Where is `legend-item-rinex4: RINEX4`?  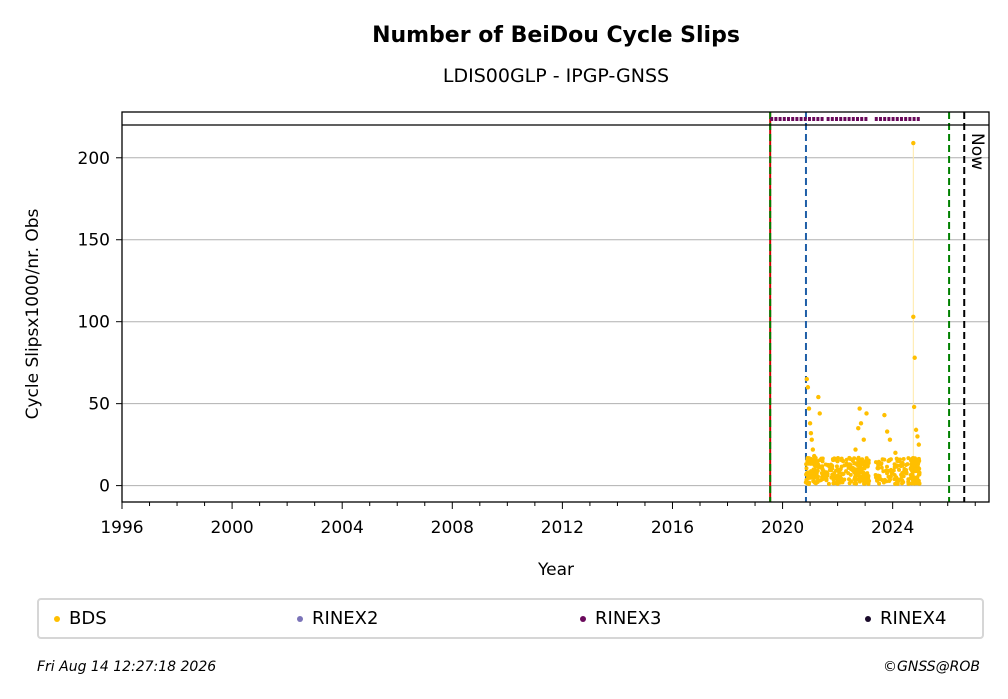
legend-item-rinex4: RINEX4 is located at coordinates (905, 618).